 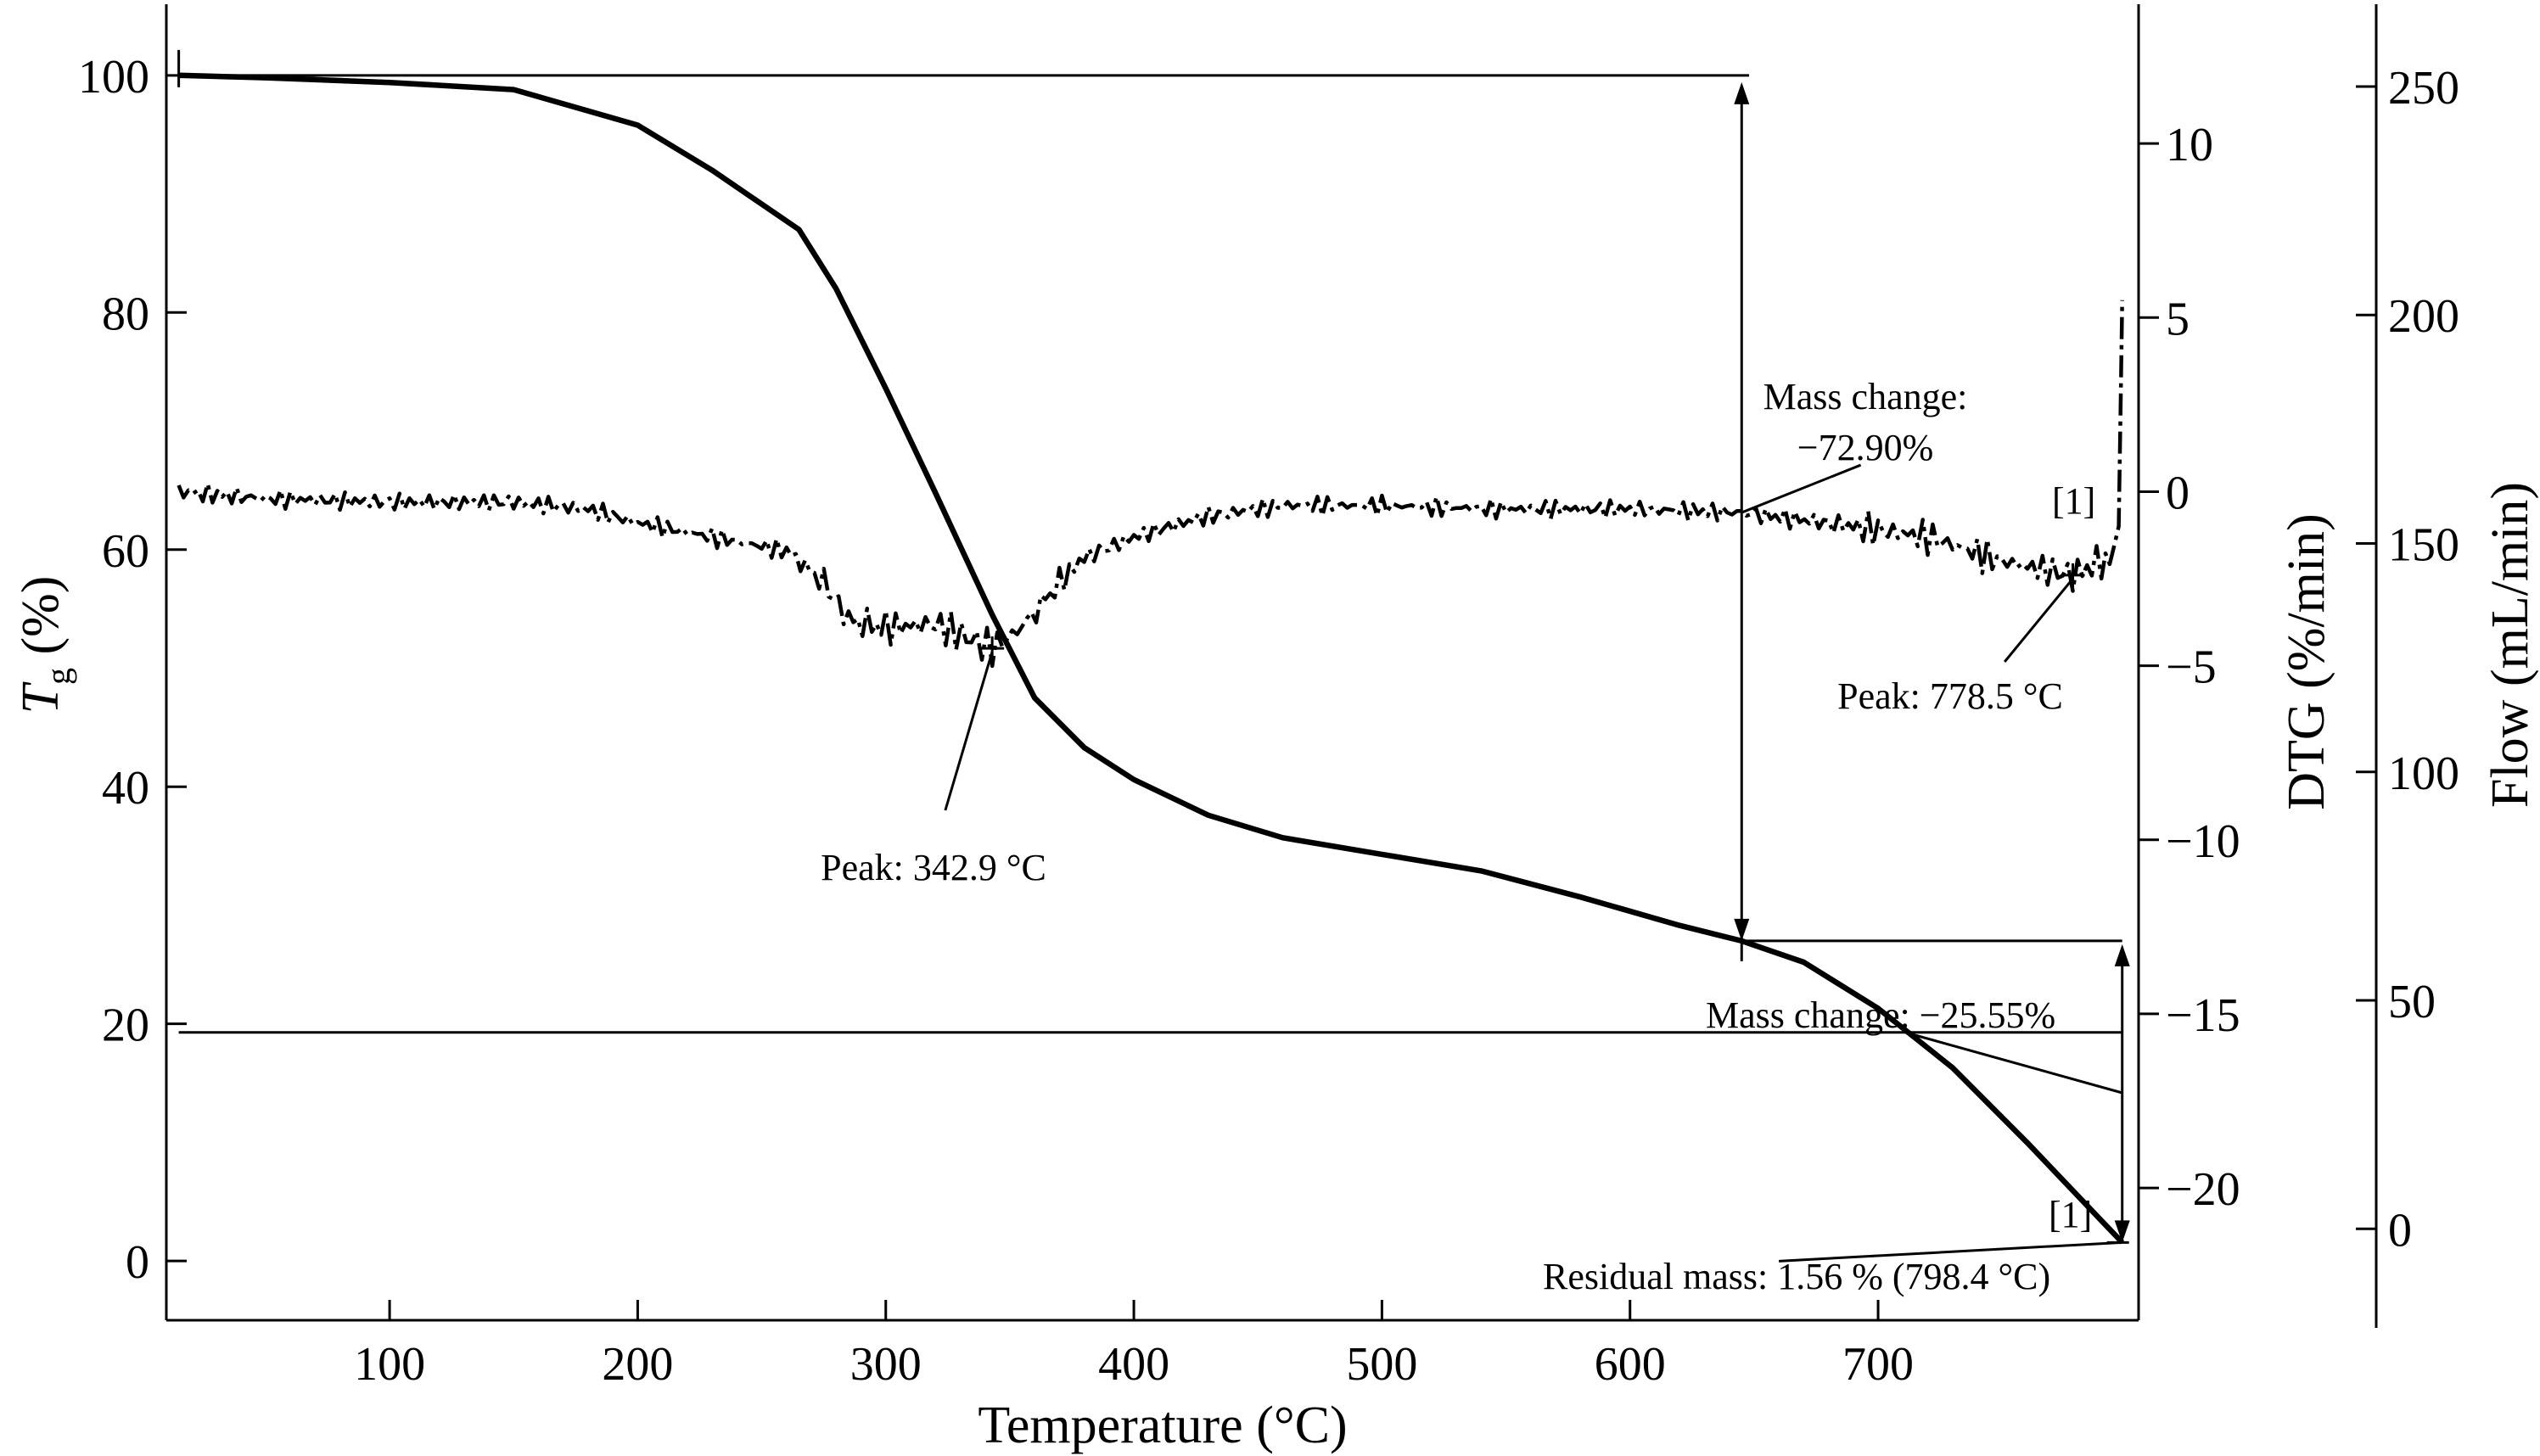 What do you see at coordinates (41, 622) in the screenshot?
I see `y-left-title-unit: (%)` at bounding box center [41, 622].